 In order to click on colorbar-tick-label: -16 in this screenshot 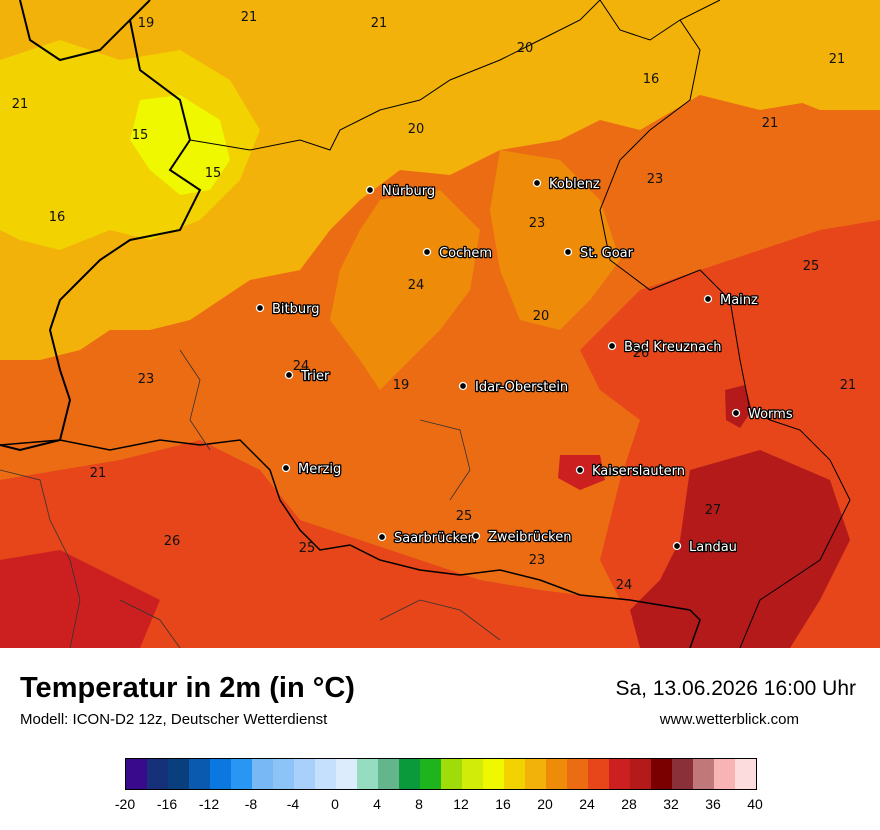, I will do `click(167, 804)`.